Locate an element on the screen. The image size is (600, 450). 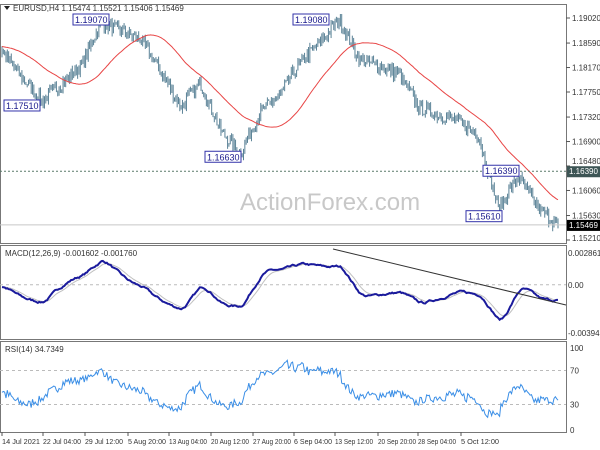
x-tick-label: 13 Aug 04:00 is located at coordinates (188, 441).